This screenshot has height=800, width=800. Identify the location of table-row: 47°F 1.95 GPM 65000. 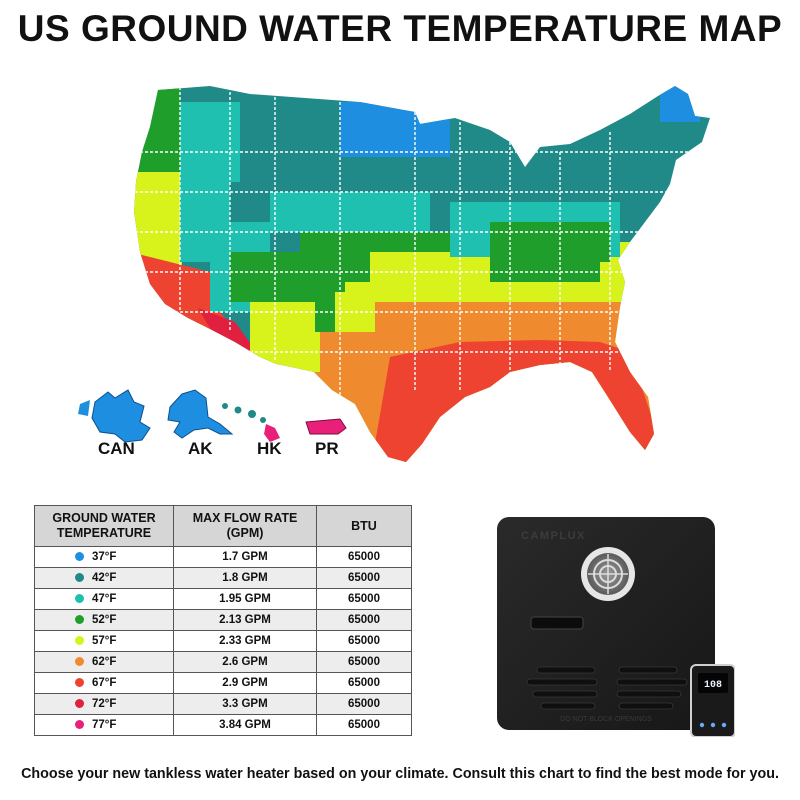
(223, 599).